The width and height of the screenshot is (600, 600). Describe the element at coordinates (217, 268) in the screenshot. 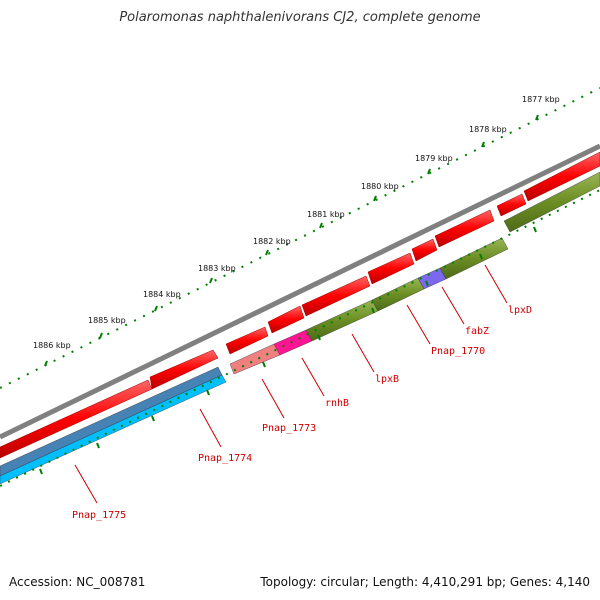

I see `tick-label-1883: 1883 kbp` at that location.